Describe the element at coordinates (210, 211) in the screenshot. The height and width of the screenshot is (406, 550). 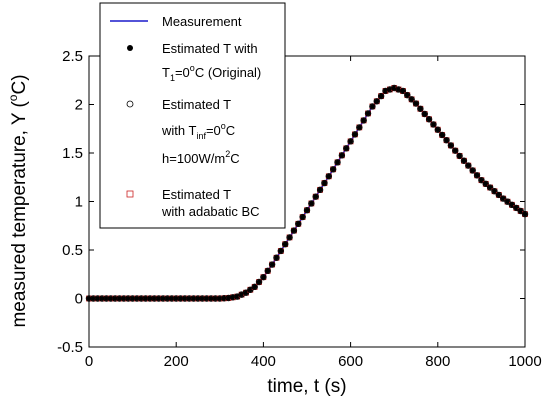
I see `legend-est3-line2: with adabatic BC` at that location.